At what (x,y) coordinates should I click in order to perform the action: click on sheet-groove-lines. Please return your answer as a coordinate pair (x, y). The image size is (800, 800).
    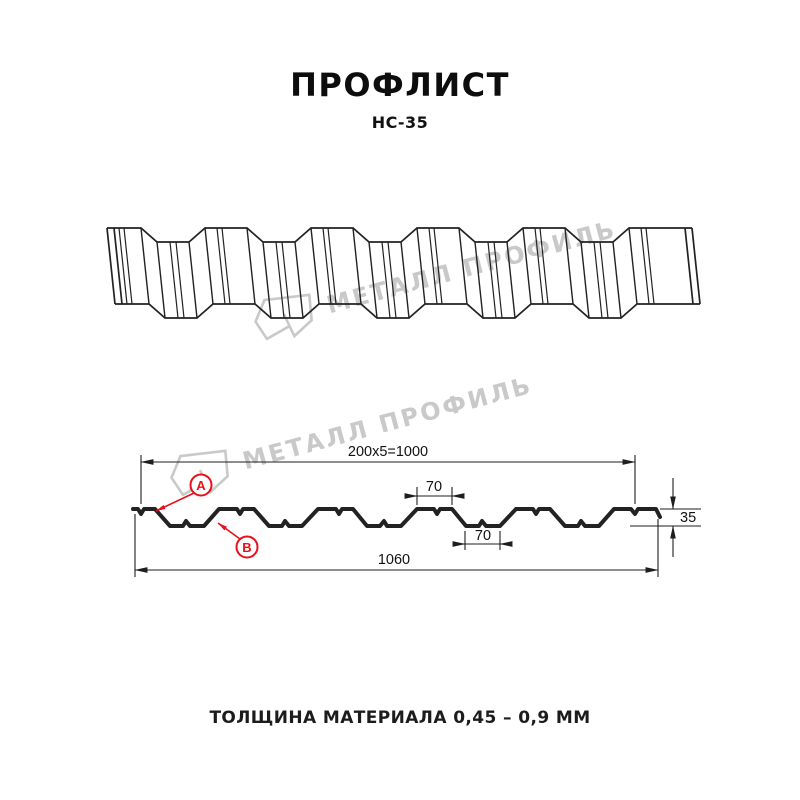
    Looking at the image, I should click on (386, 273).